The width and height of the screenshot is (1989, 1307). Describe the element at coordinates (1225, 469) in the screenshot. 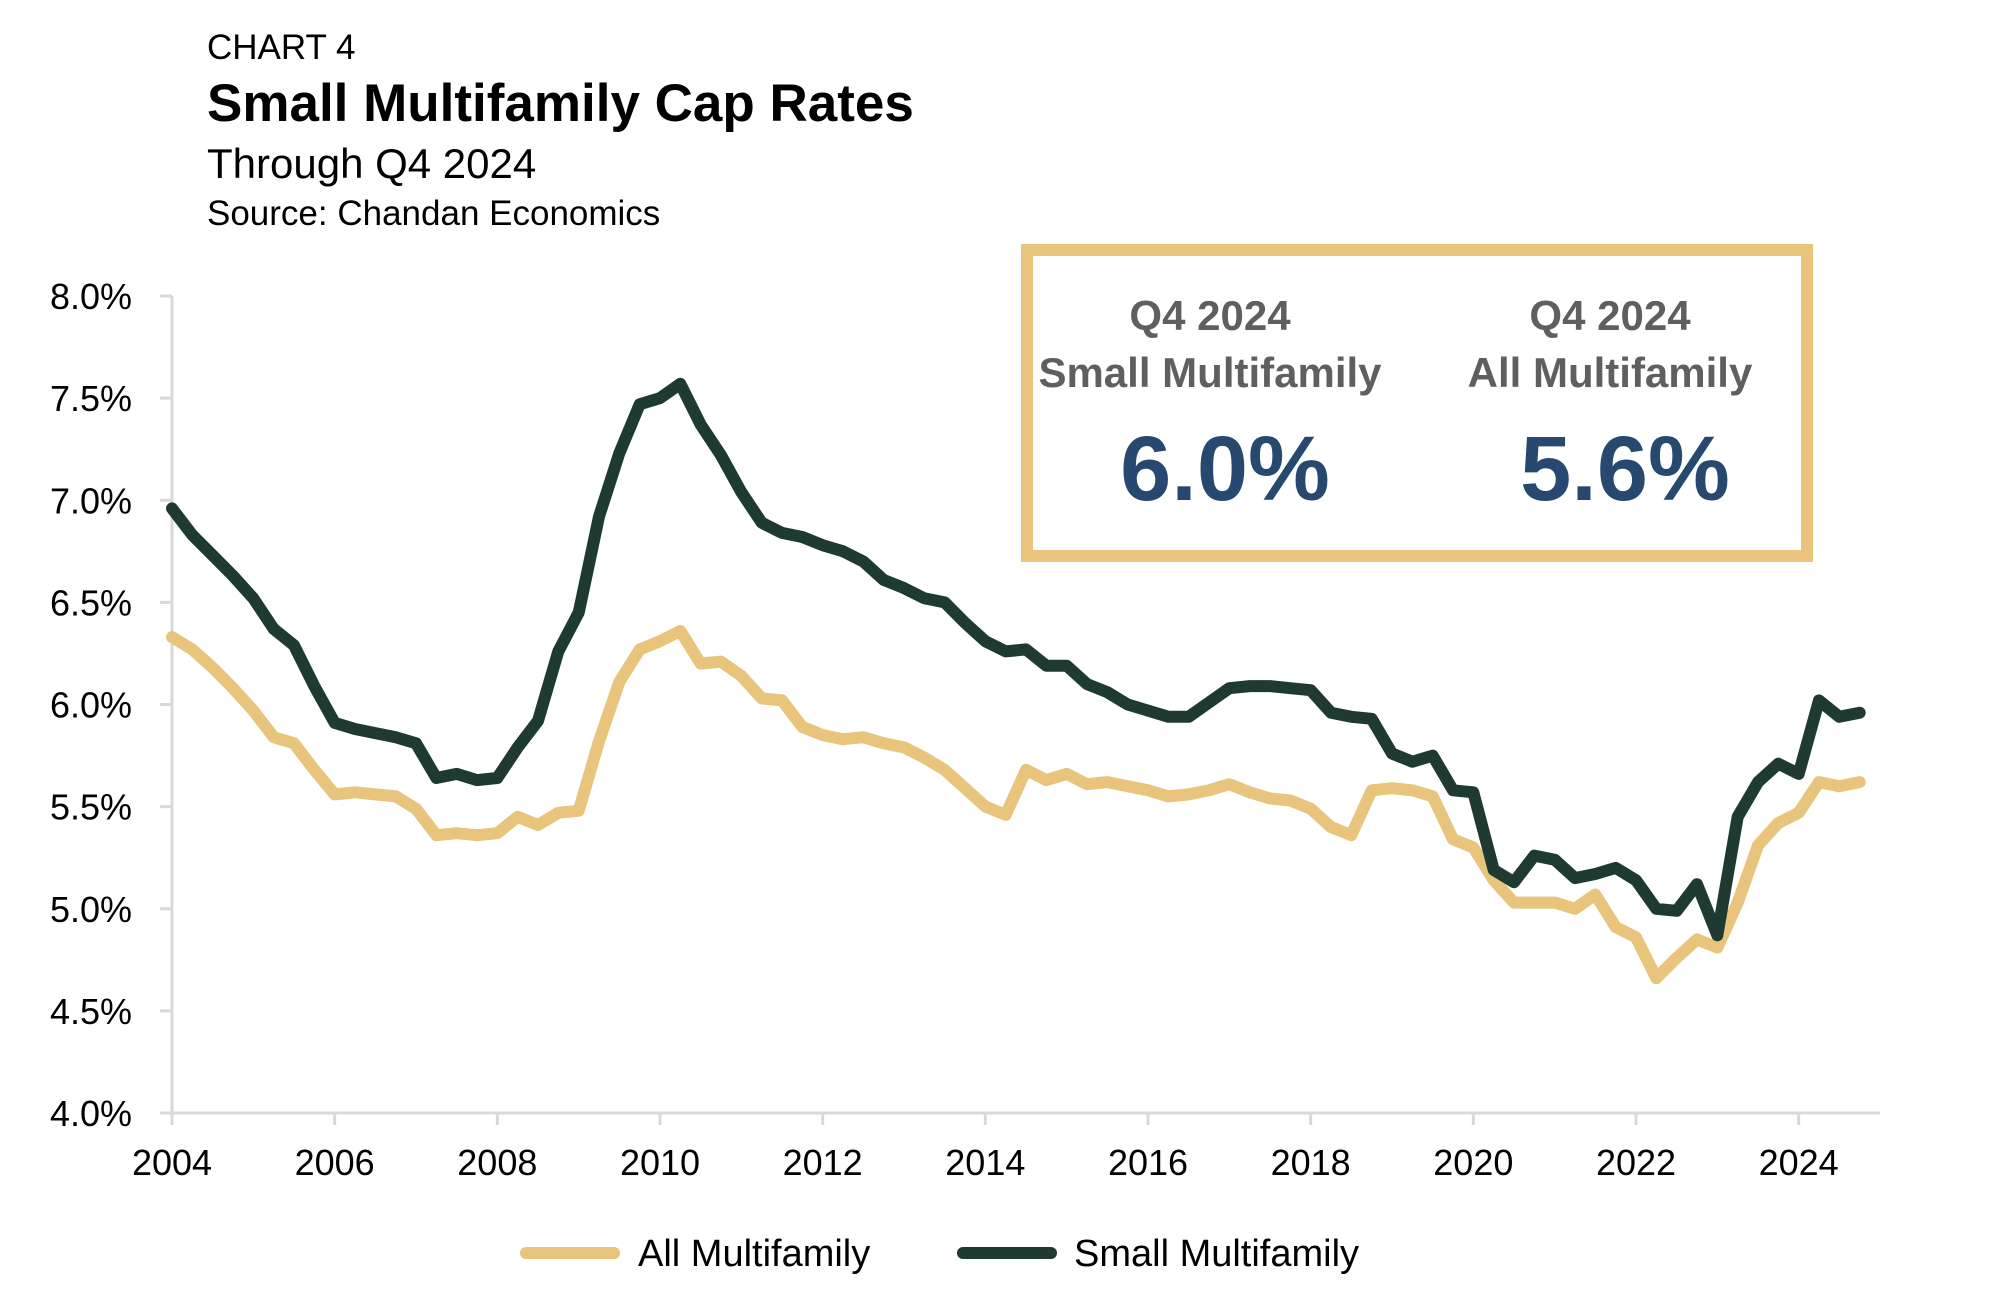

I see `callout-left-value: 6.0%` at that location.